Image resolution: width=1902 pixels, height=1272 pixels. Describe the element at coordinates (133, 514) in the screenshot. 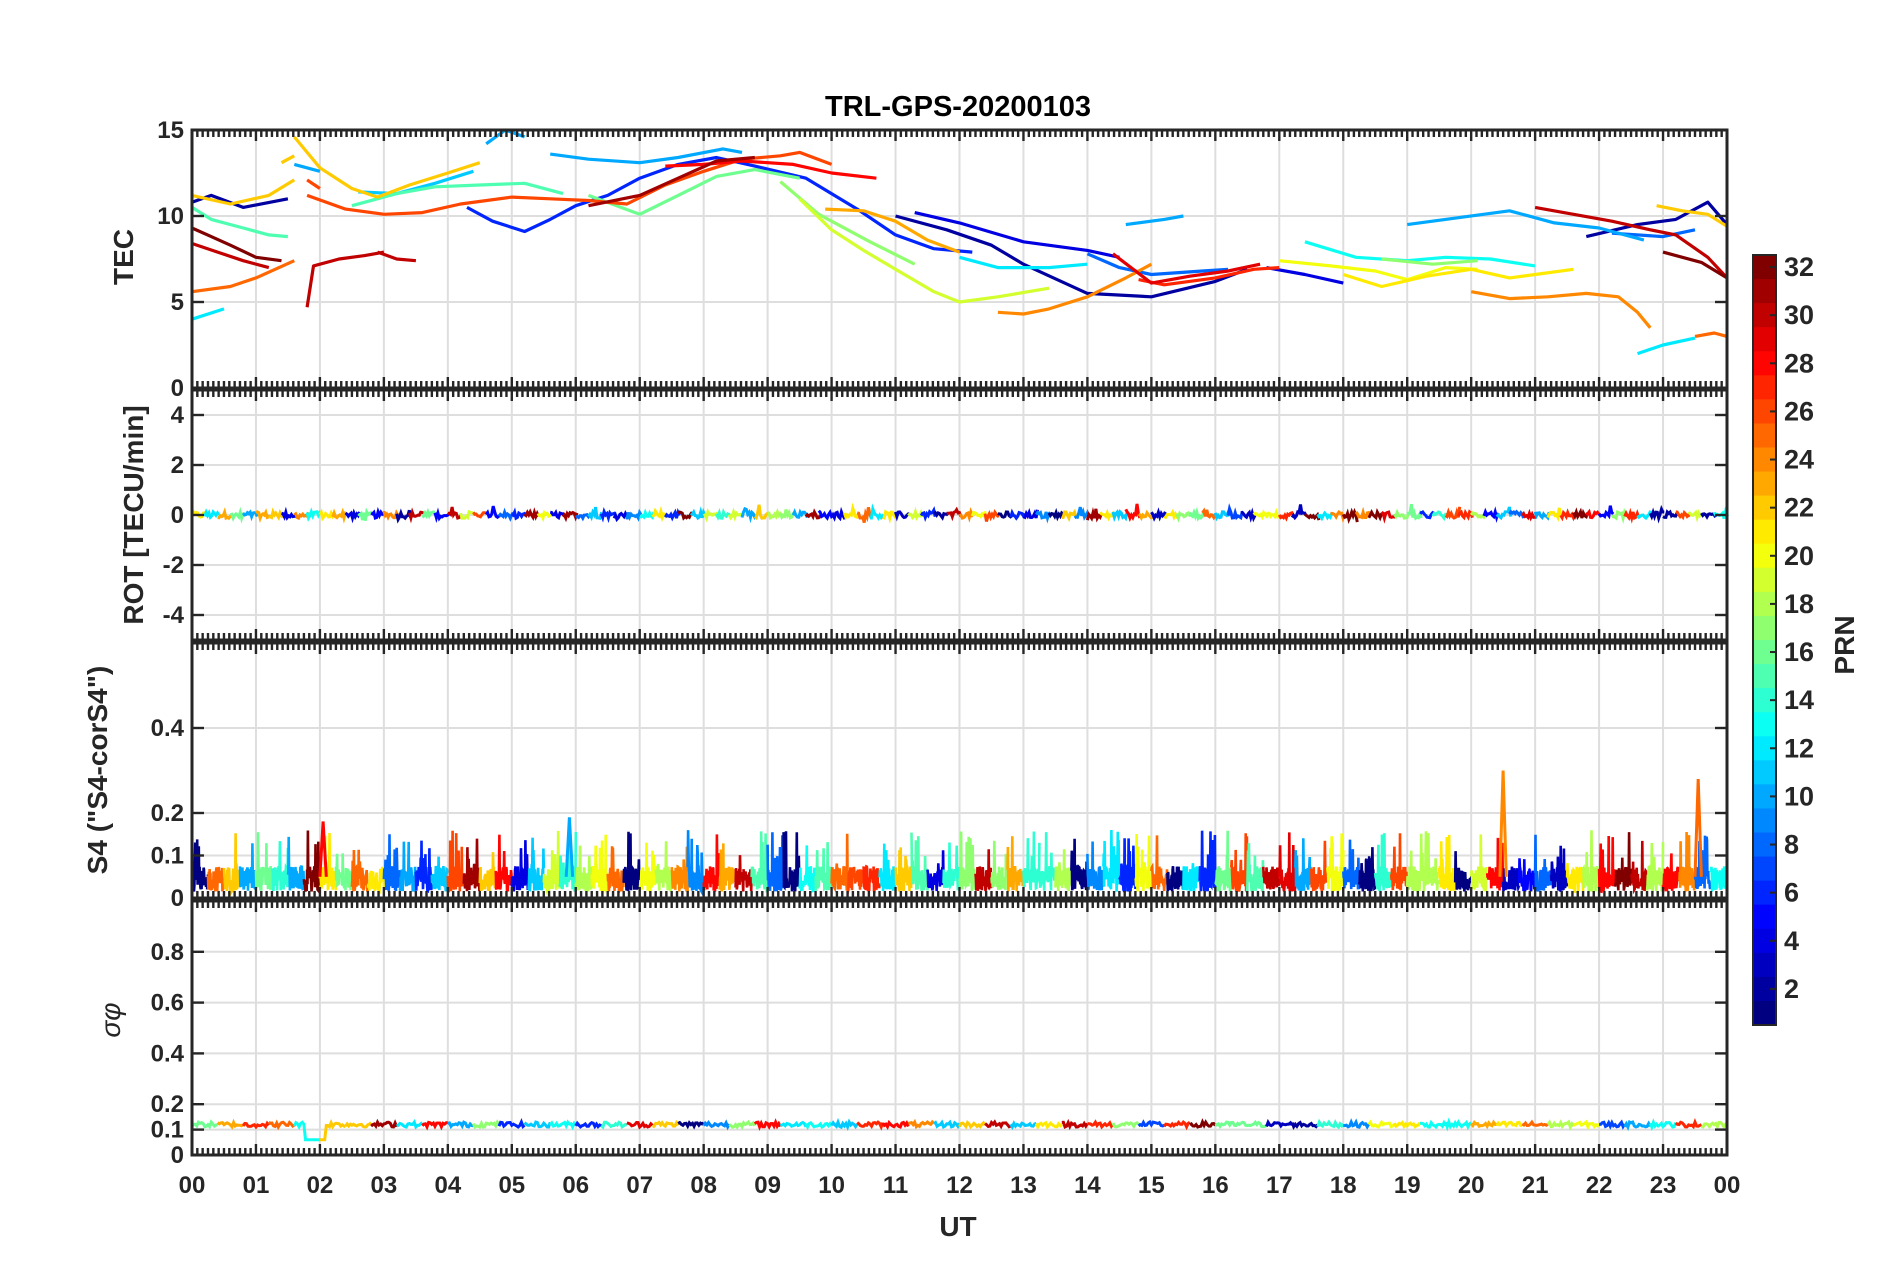

I see `rot-ylabel: ROT [TECU/min]` at that location.